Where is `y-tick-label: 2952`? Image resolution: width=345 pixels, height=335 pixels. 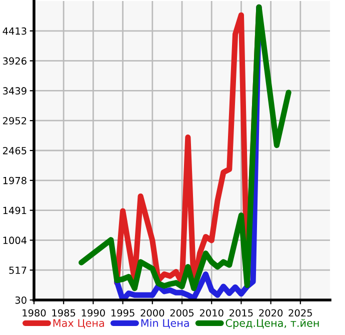
y-tick-label: 2952 is located at coordinates (14, 120).